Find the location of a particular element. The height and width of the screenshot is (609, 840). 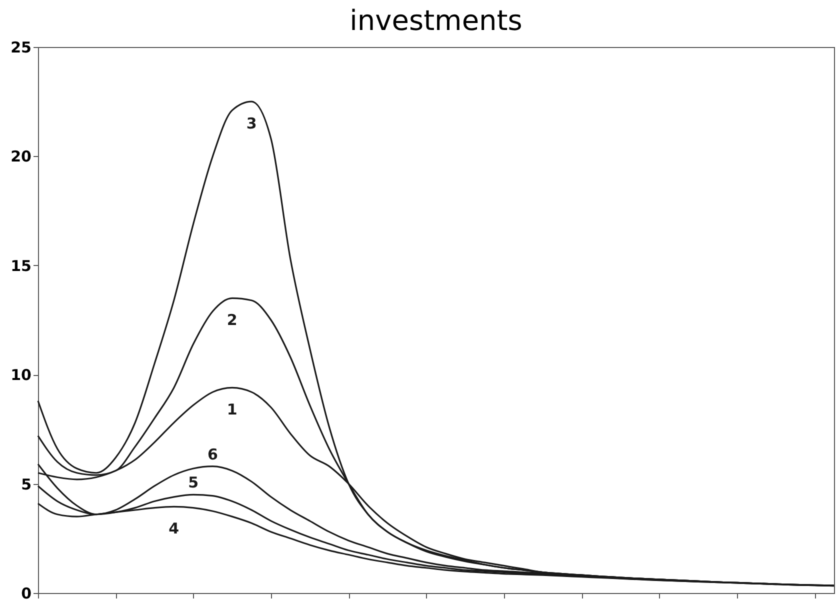

series-label: 4 is located at coordinates (174, 529).